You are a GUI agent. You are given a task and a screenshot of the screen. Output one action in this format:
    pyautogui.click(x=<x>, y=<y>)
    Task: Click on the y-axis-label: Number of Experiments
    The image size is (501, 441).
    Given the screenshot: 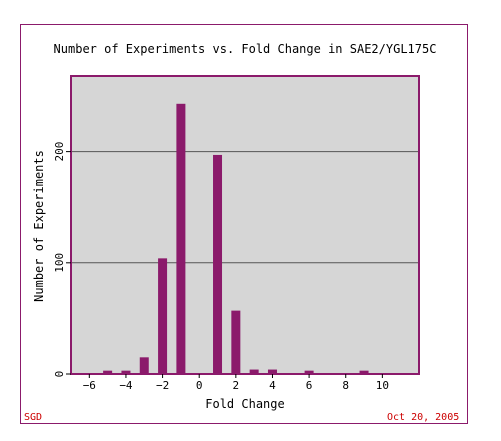 What is the action you would take?
    pyautogui.click(x=39, y=226)
    